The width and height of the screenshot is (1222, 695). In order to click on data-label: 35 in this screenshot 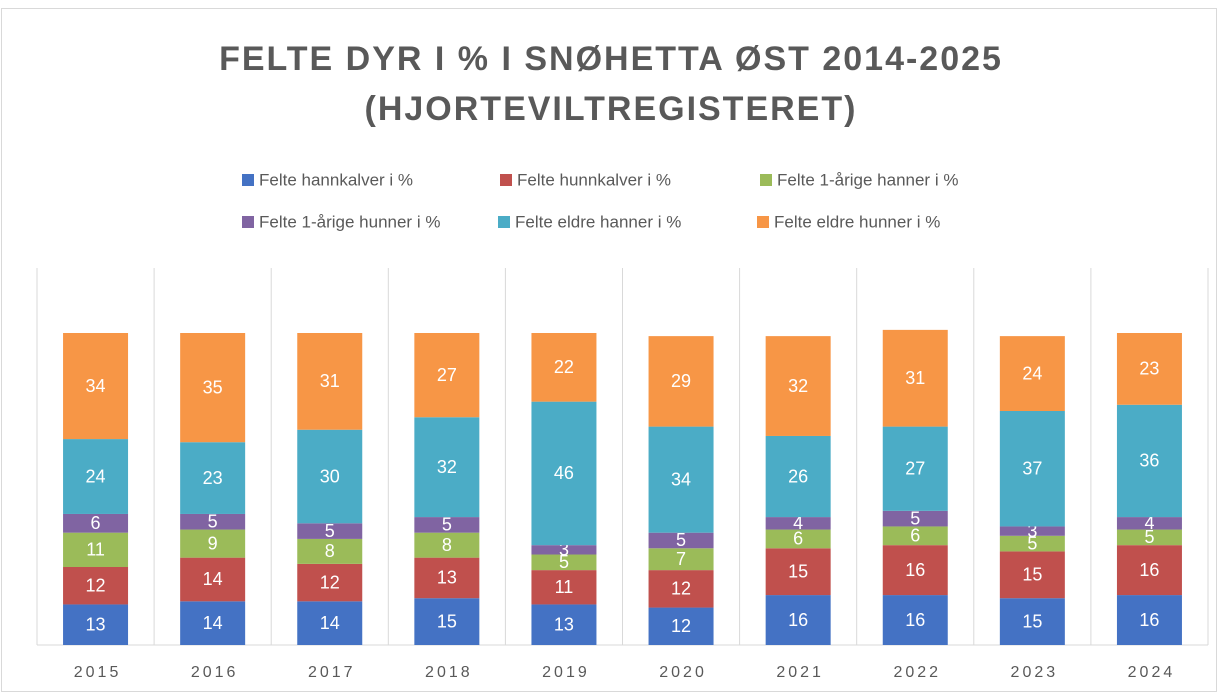, I will do `click(213, 387)`.